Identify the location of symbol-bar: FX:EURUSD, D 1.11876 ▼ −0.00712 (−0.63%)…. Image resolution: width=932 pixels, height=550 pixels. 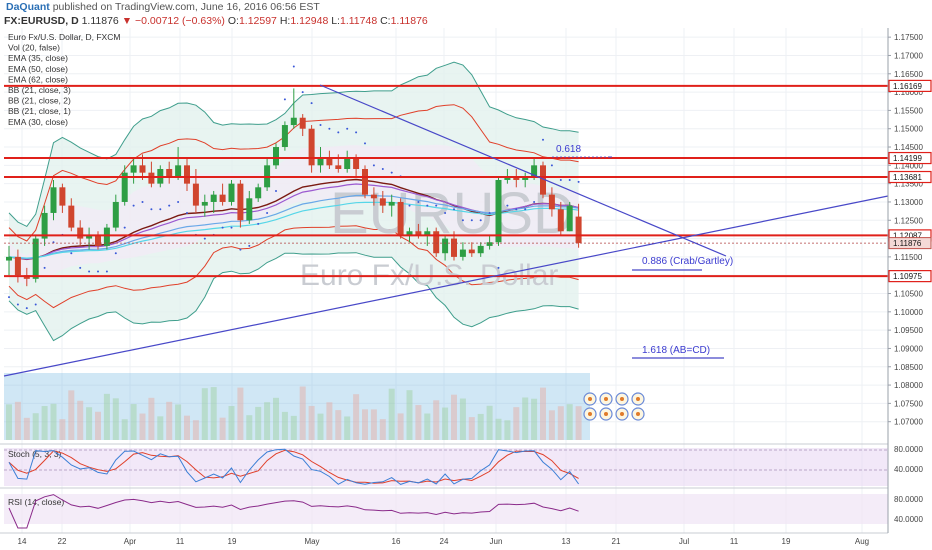
(466, 21).